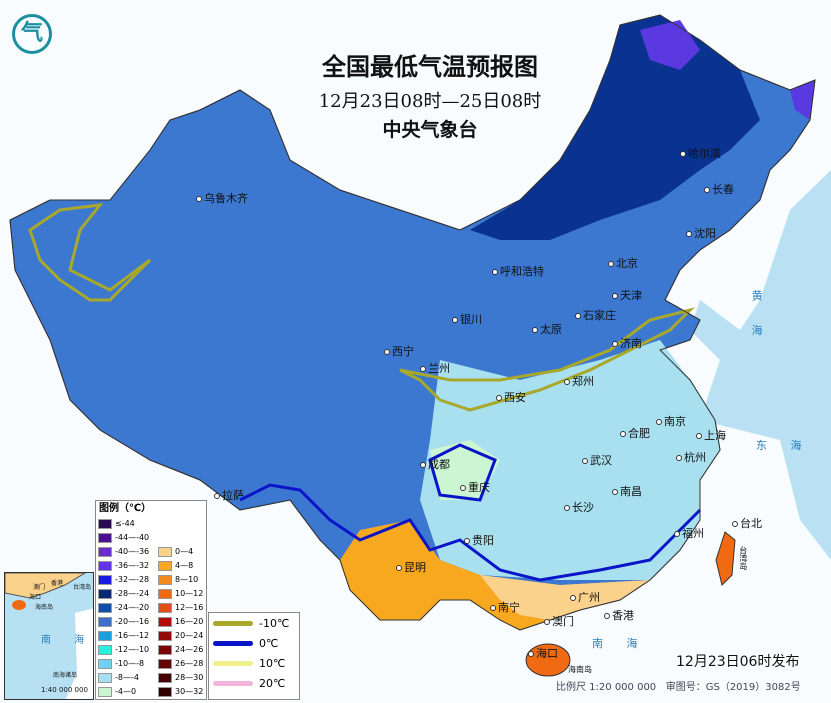  Describe the element at coordinates (254, 656) in the screenshot. I see `isoline-legend: -10℃ 0℃ 10℃ 20℃` at that location.